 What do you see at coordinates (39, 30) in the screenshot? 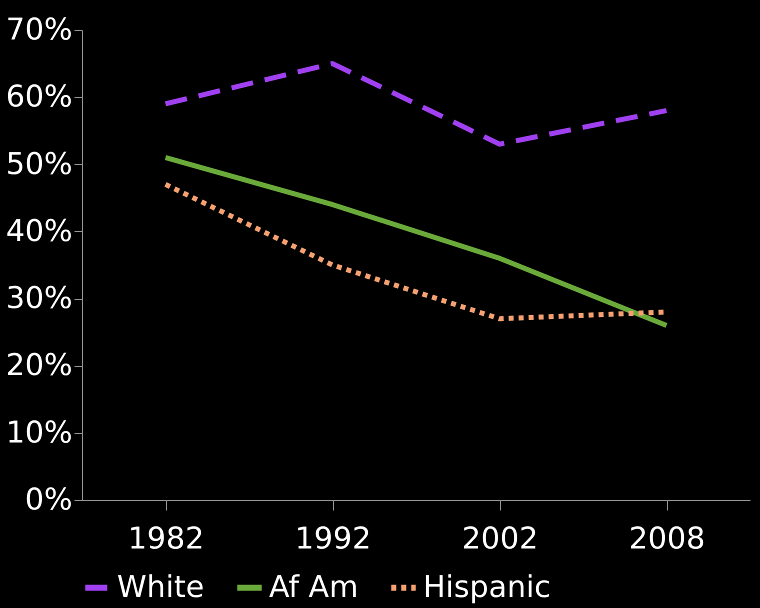
I see `y-tick-label: 70%` at bounding box center [39, 30].